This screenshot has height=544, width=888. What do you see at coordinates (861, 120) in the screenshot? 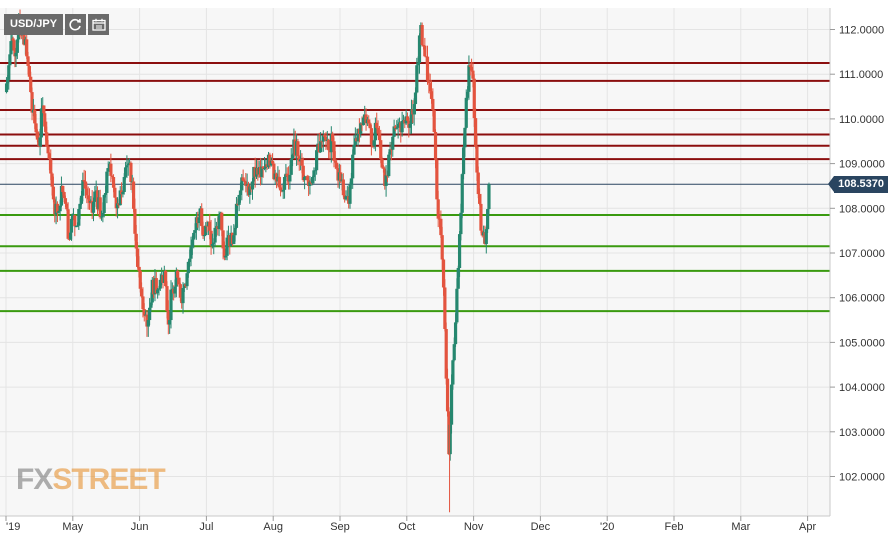
I see `y-tick-label: 110.0000` at bounding box center [861, 120].